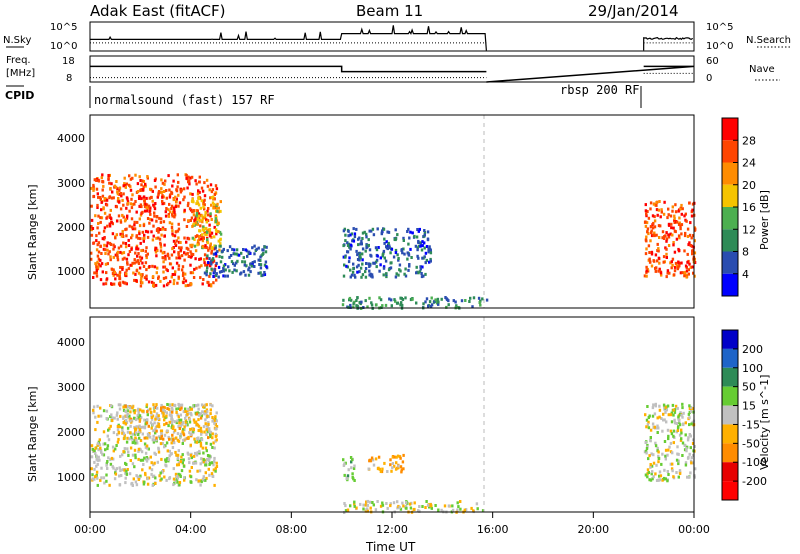 The height and width of the screenshot is (554, 800). What do you see at coordinates (71, 477) in the screenshot?
I see `vel-ytick-1000: 1000` at bounding box center [71, 477].